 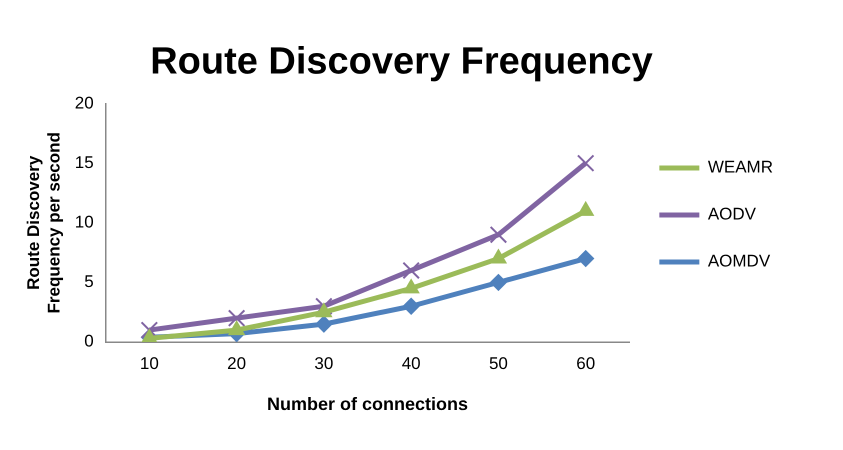 I want to click on y-tick-label: 5, so click(x=89, y=282).